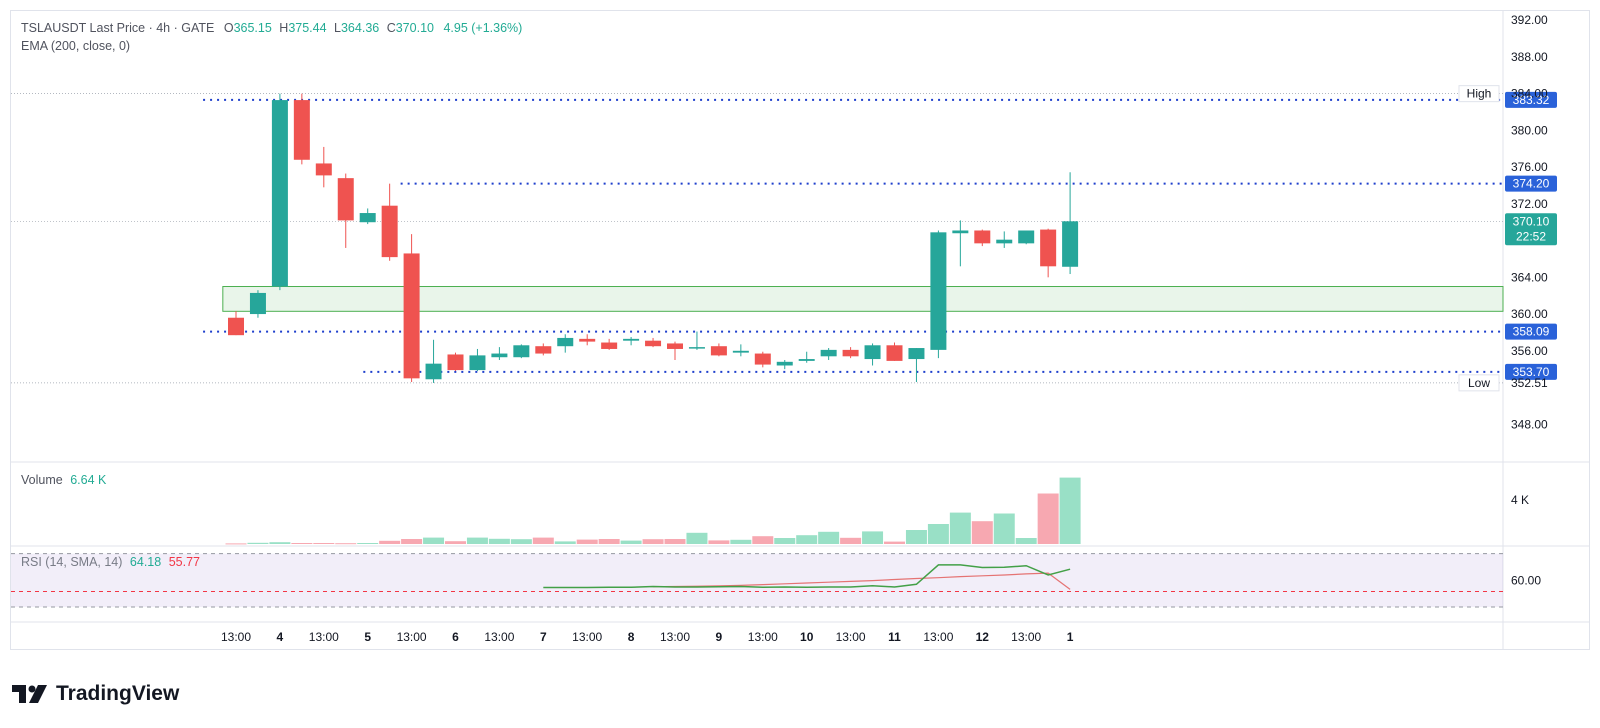  What do you see at coordinates (228, 28) in the screenshot?
I see `open-label: O` at bounding box center [228, 28].